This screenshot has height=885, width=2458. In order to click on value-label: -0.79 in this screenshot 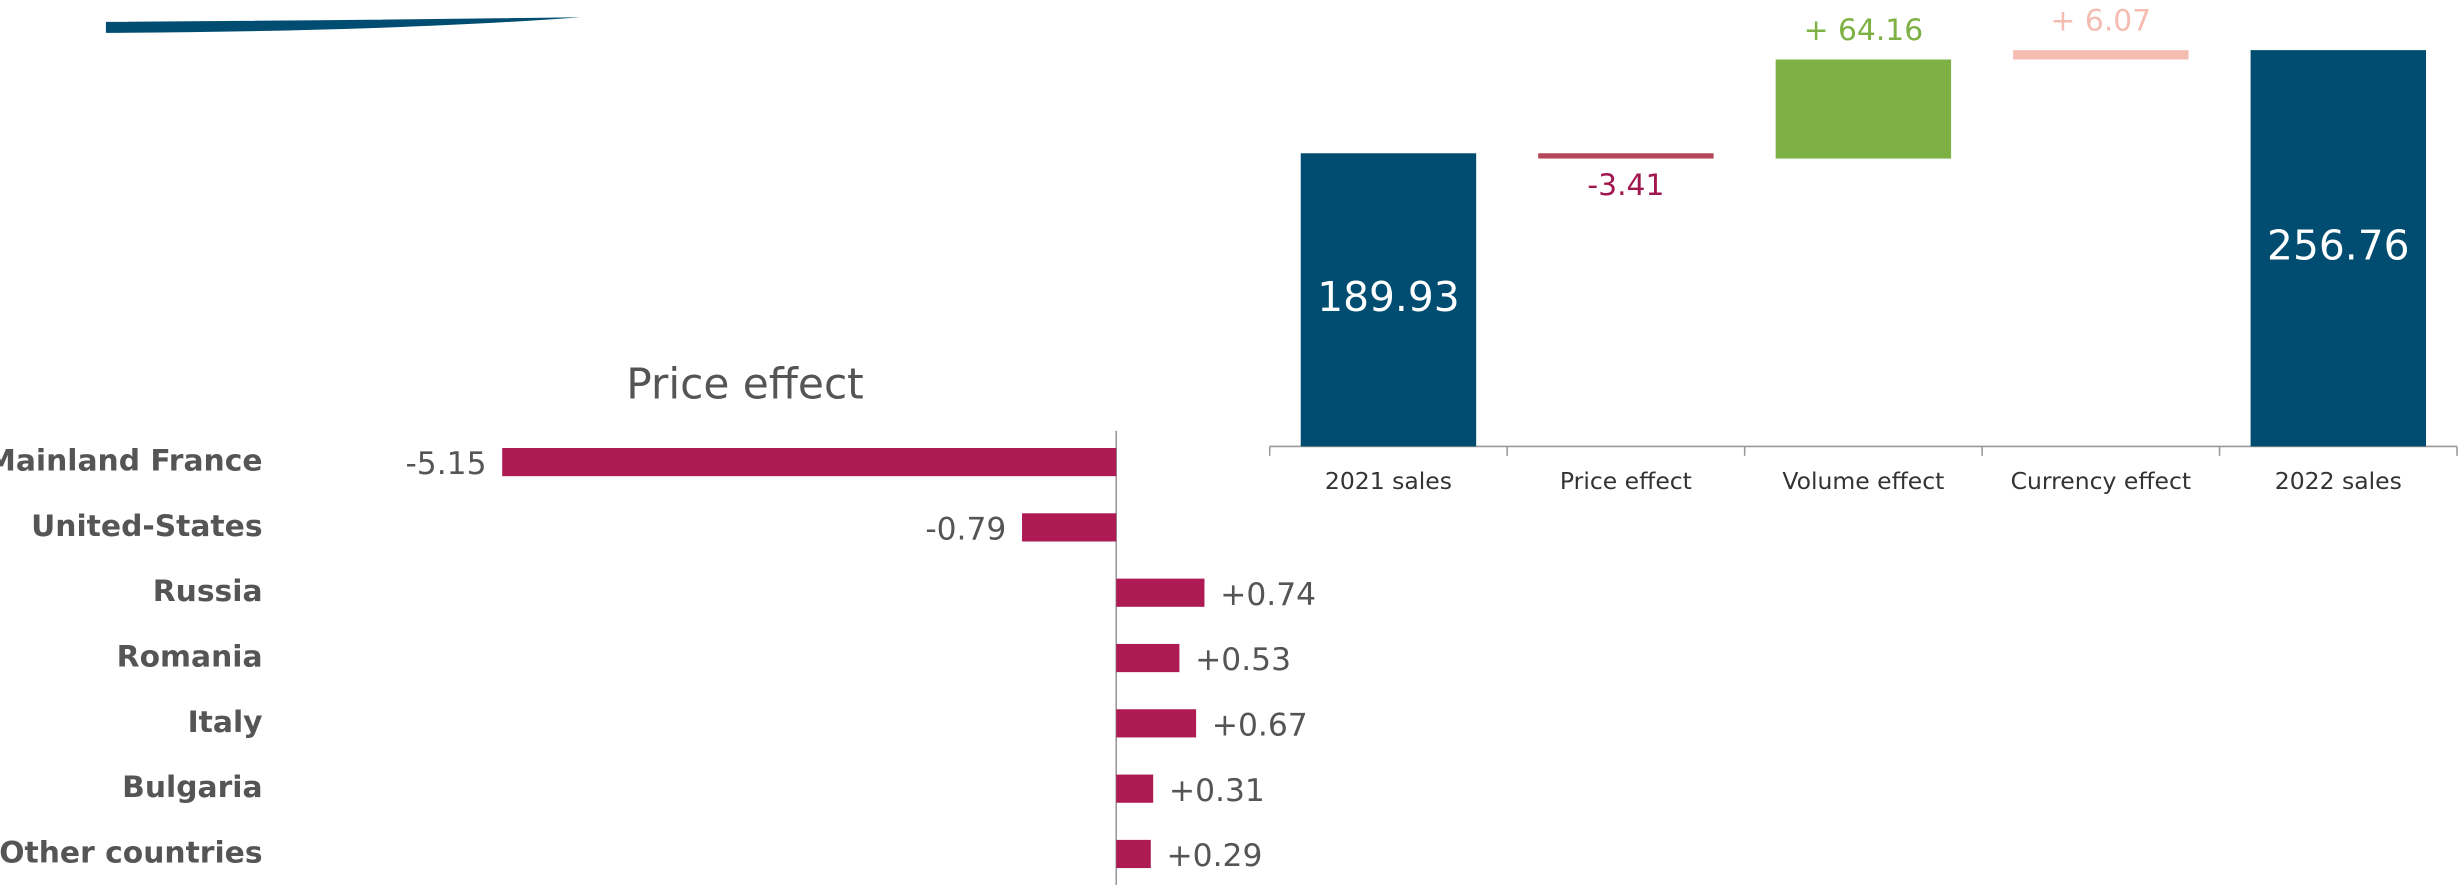, I will do `click(965, 530)`.